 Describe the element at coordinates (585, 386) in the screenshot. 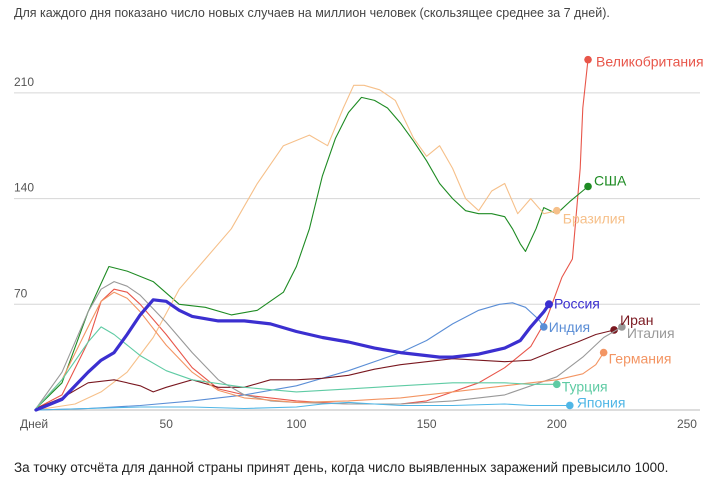

I see `series-8-label: Турция` at that location.